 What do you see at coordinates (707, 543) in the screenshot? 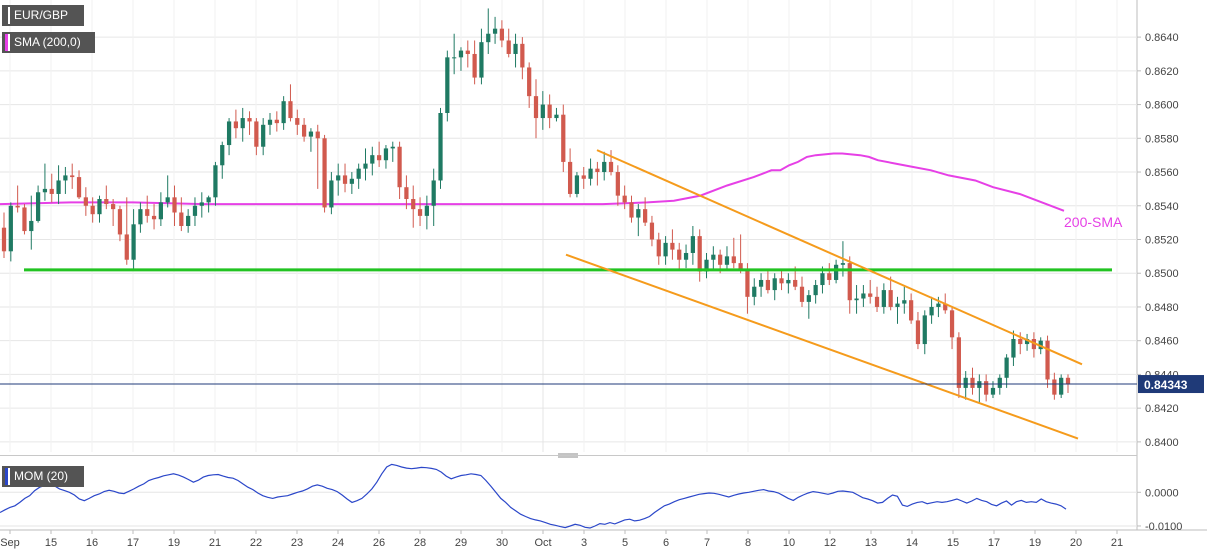
I see `time-tick-label: 7` at bounding box center [707, 543].